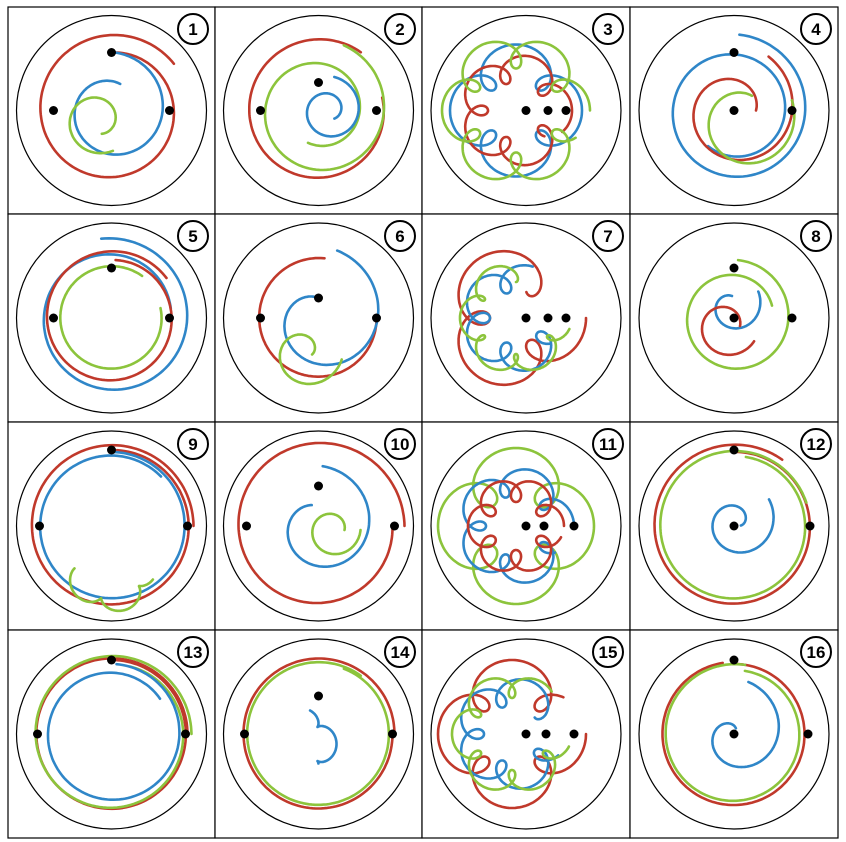 This screenshot has height=842, width=846. I want to click on panel-number: 1, so click(192, 29).